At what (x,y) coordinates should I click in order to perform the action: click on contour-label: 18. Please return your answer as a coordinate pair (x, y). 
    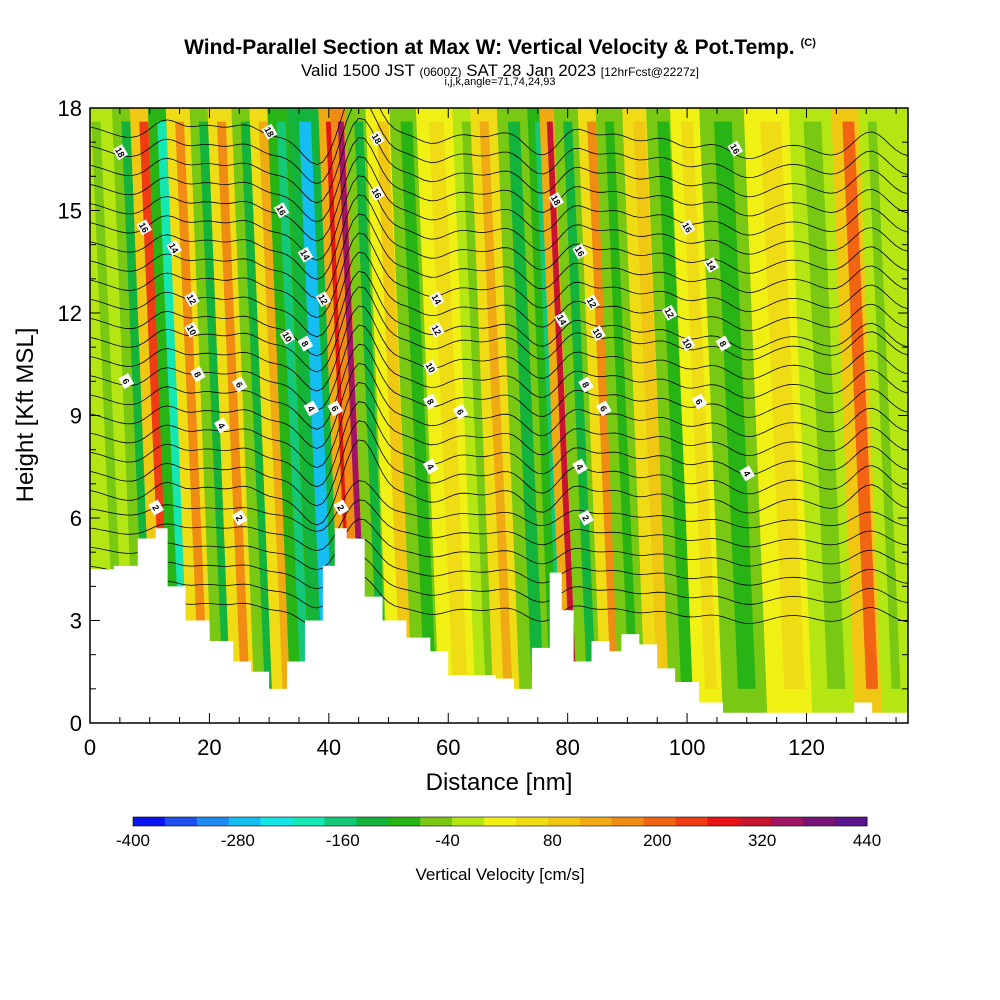
    Looking at the image, I should click on (556, 200).